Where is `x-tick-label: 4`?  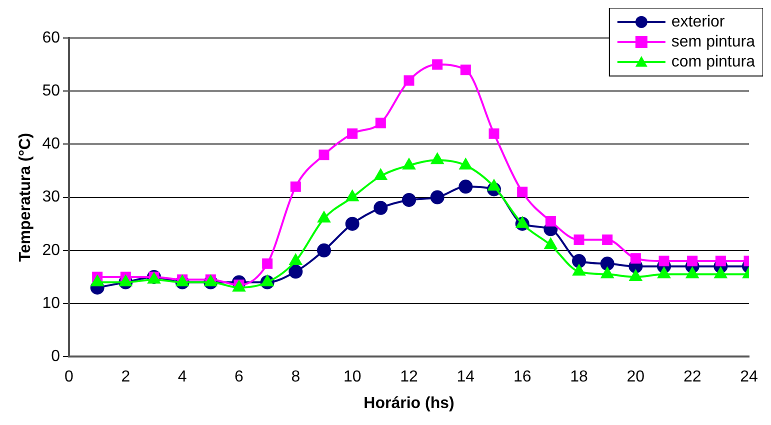 x-tick-label: 4 is located at coordinates (182, 377).